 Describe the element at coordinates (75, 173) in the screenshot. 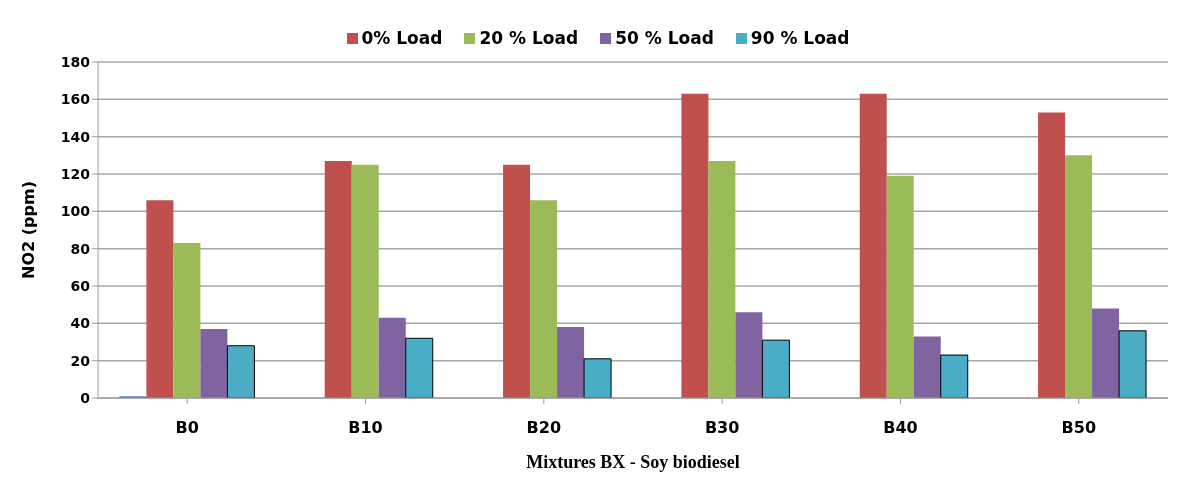

I see `y-tick-label: 120` at that location.